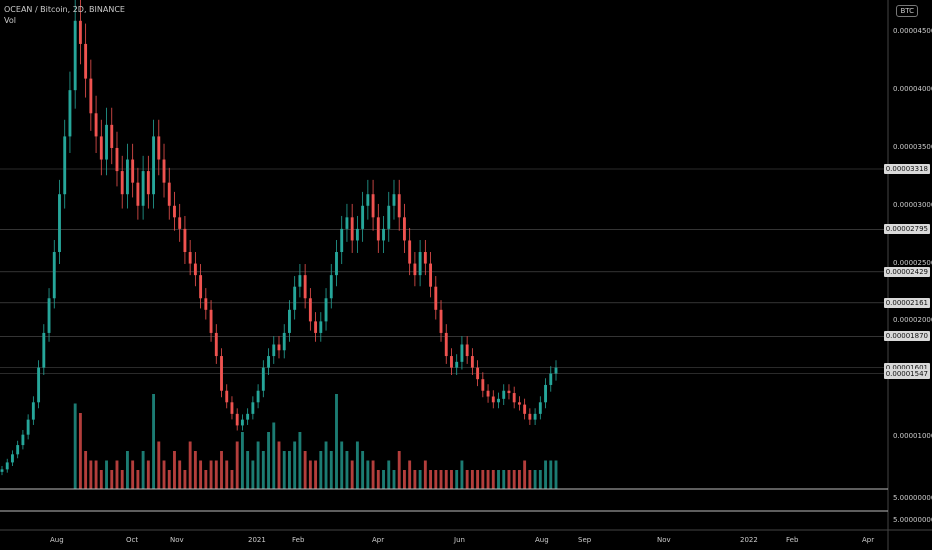  I want to click on date-tick-label: Feb, so click(792, 540).